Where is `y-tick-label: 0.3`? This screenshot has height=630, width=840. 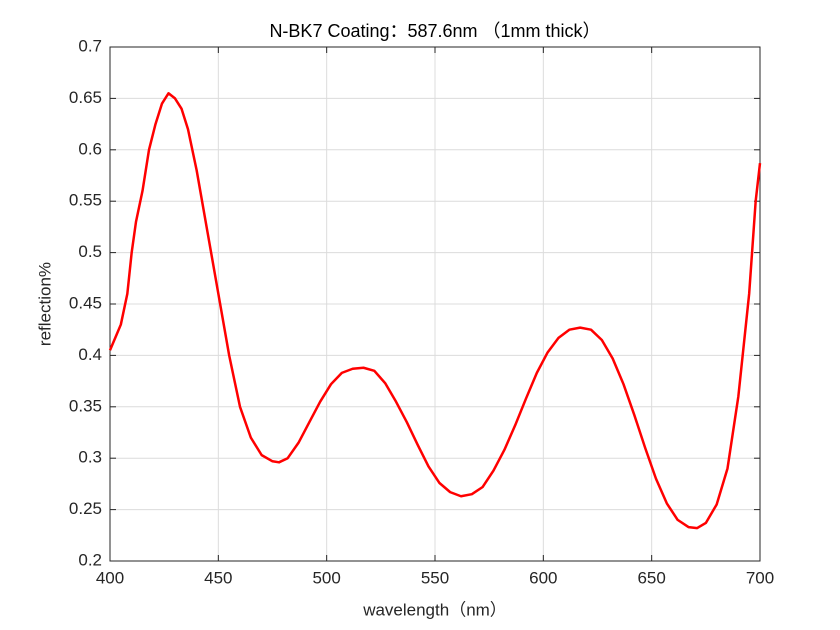
y-tick-label: 0.3 is located at coordinates (90, 457).